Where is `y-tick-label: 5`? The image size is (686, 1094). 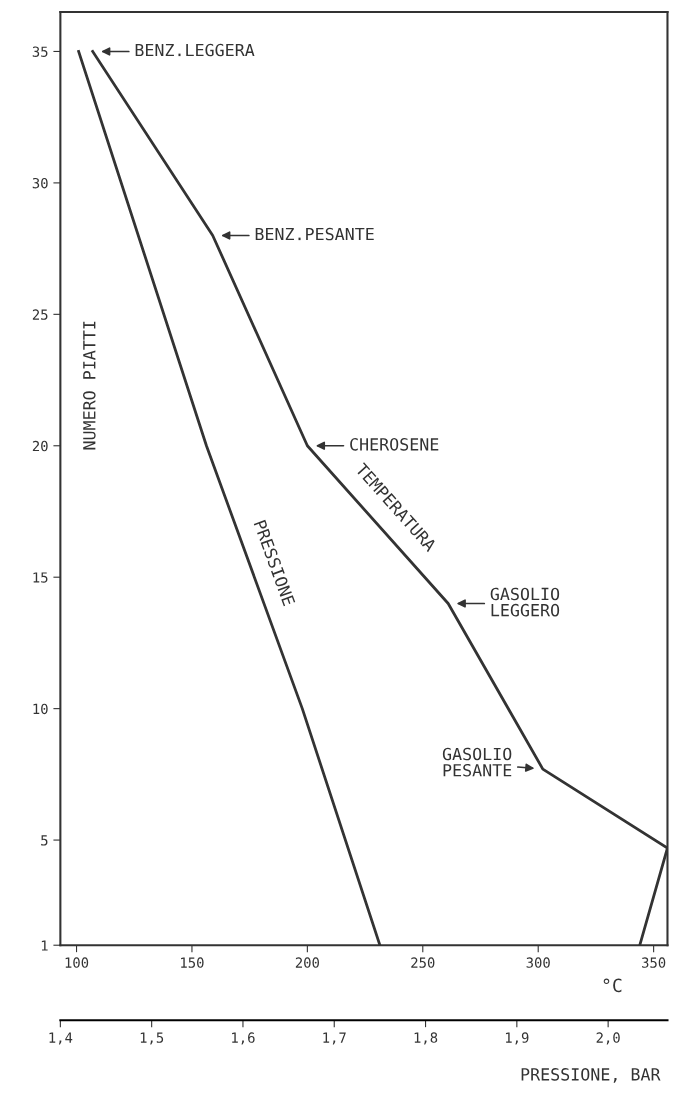 y-tick-label: 5 is located at coordinates (44, 840).